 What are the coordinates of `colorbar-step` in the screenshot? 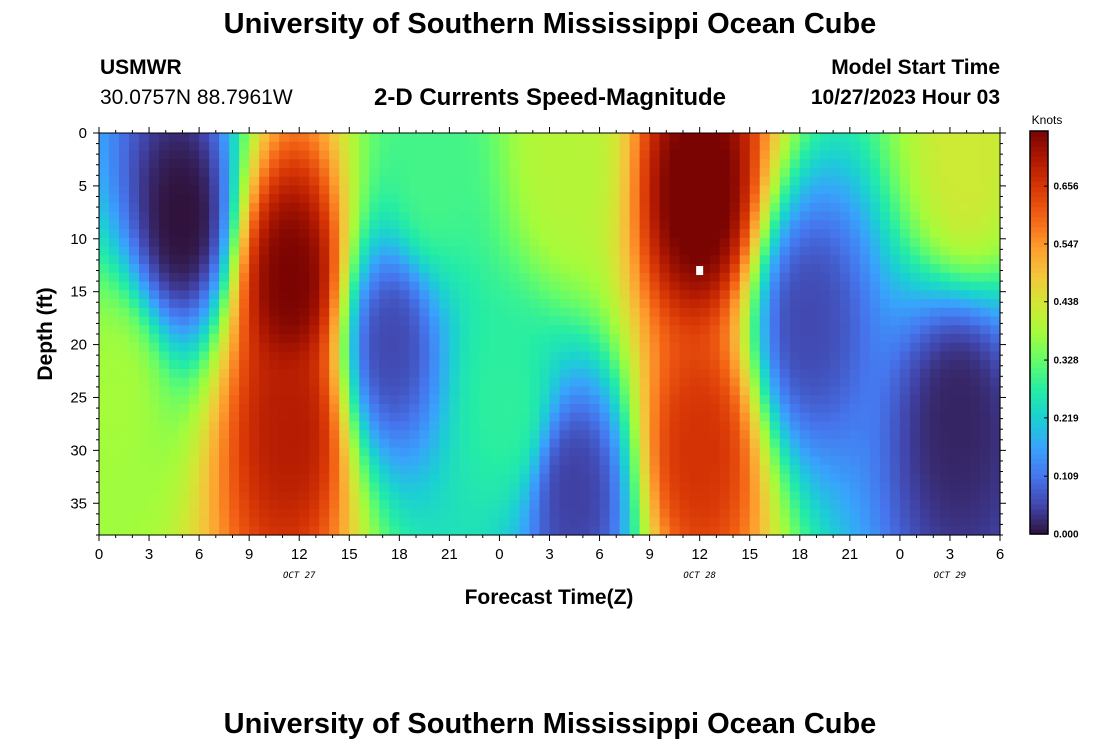 It's located at (1039, 254).